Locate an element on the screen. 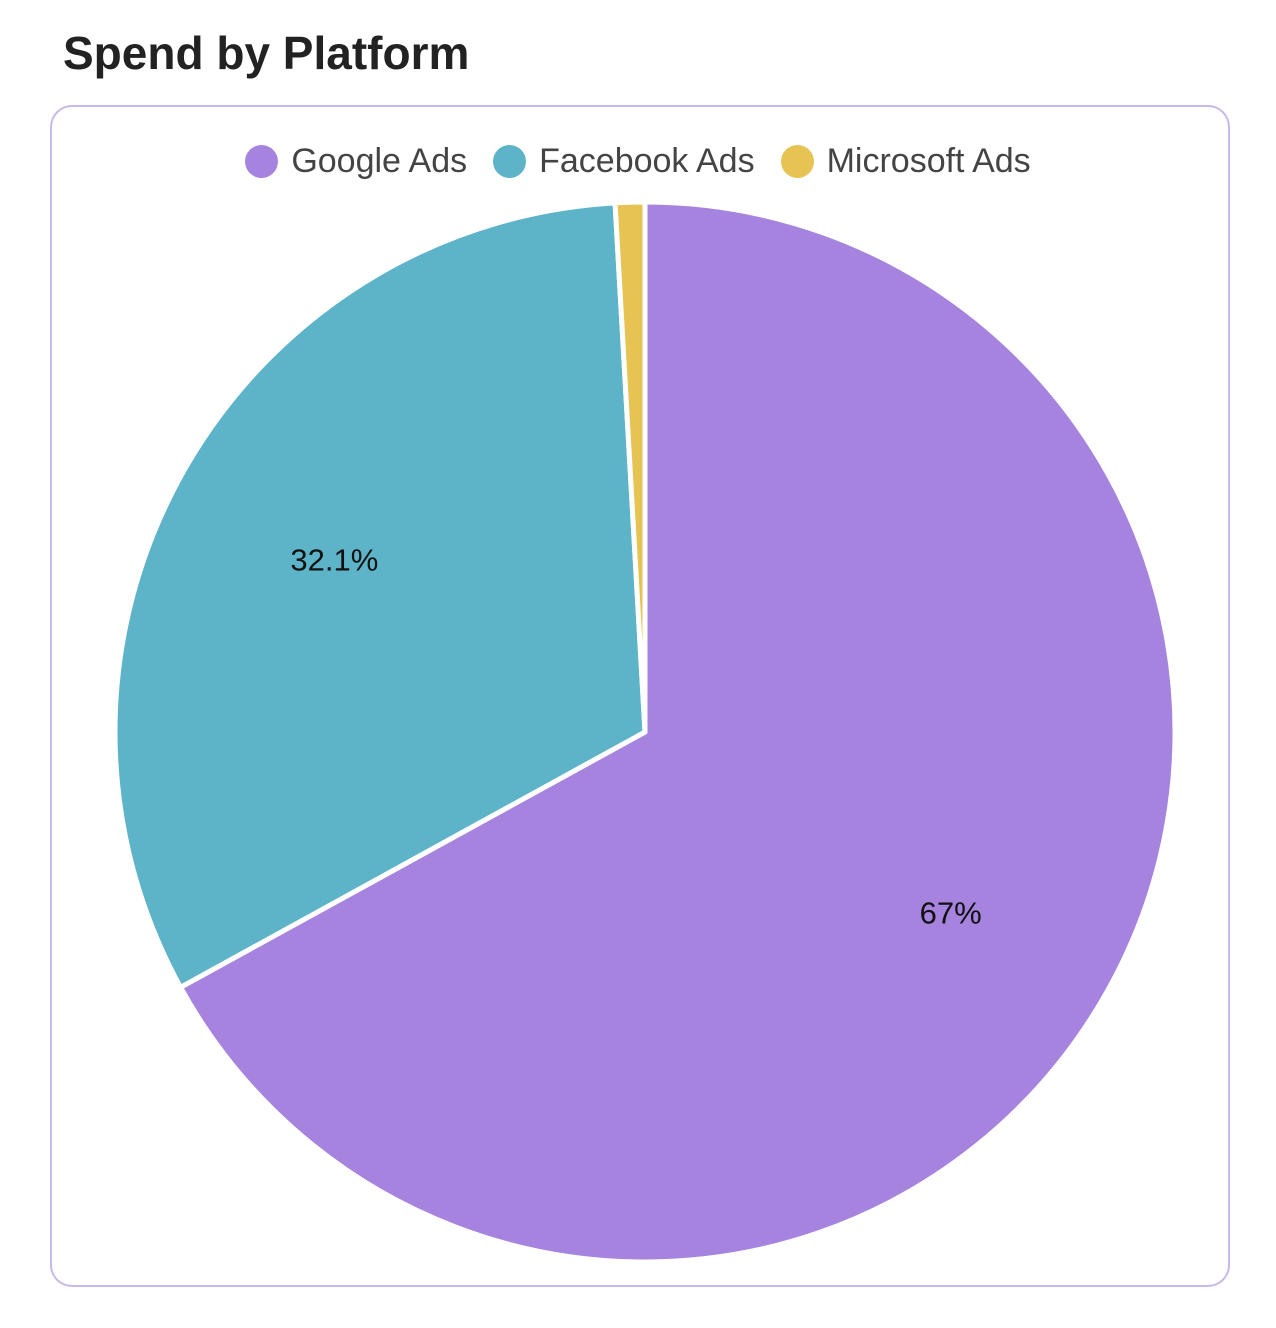  chart-legend: Google Ads Facebook Ads Microsoft Ads is located at coordinates (638, 161).